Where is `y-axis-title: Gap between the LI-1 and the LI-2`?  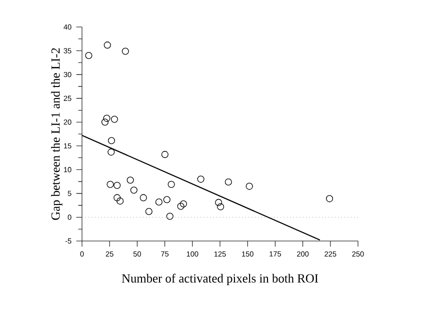 y-axis-title: Gap between the LI-1 and the LI-2 is located at coordinates (56, 134).